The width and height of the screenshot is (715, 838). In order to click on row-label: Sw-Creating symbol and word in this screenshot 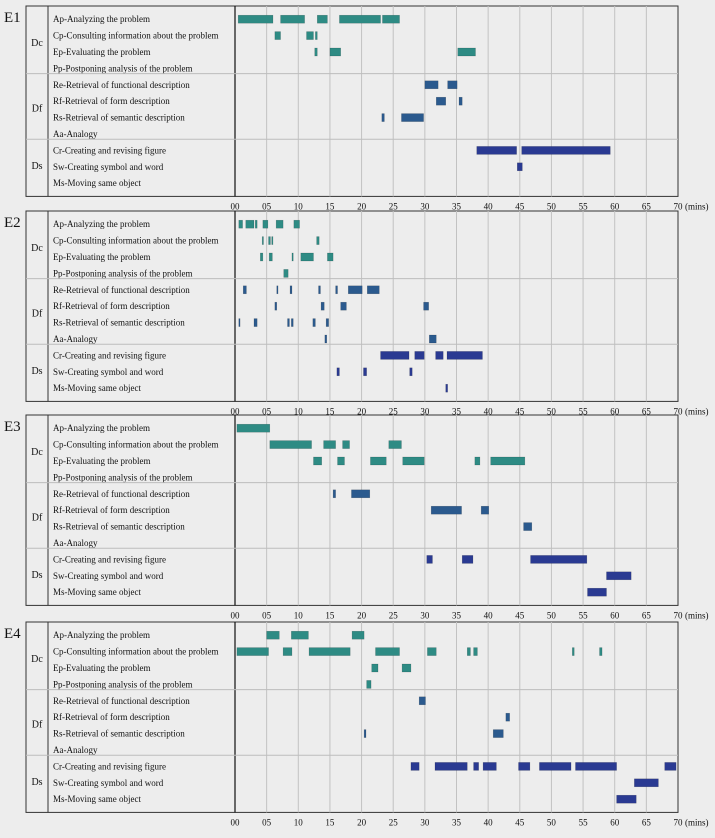, I will do `click(108, 167)`.